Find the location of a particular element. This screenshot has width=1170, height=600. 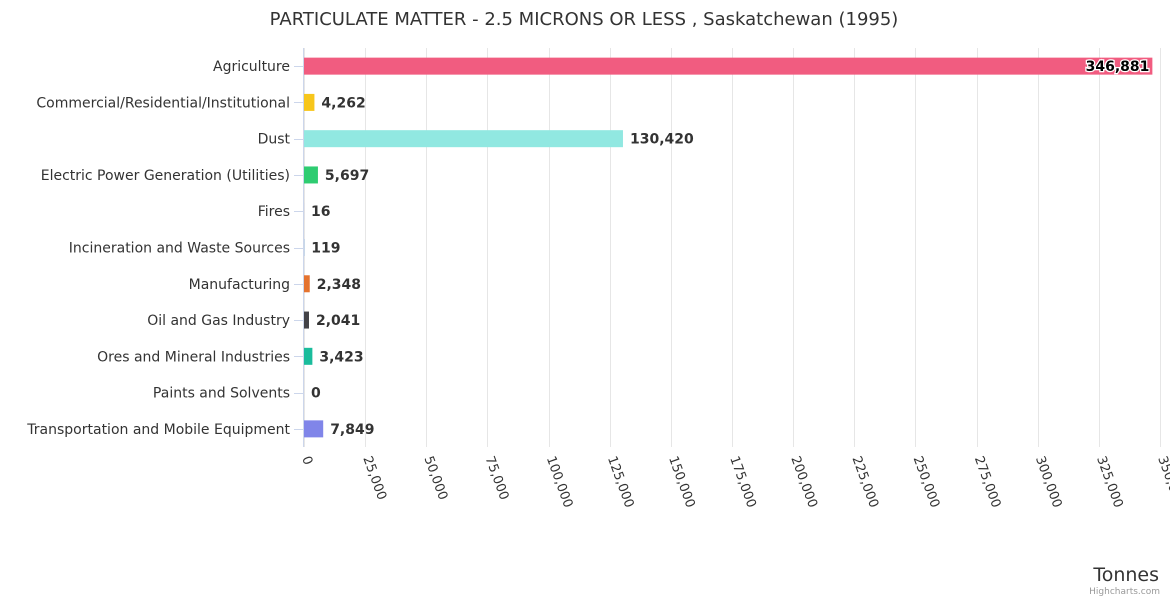

data-label: 3,423 is located at coordinates (341, 357).